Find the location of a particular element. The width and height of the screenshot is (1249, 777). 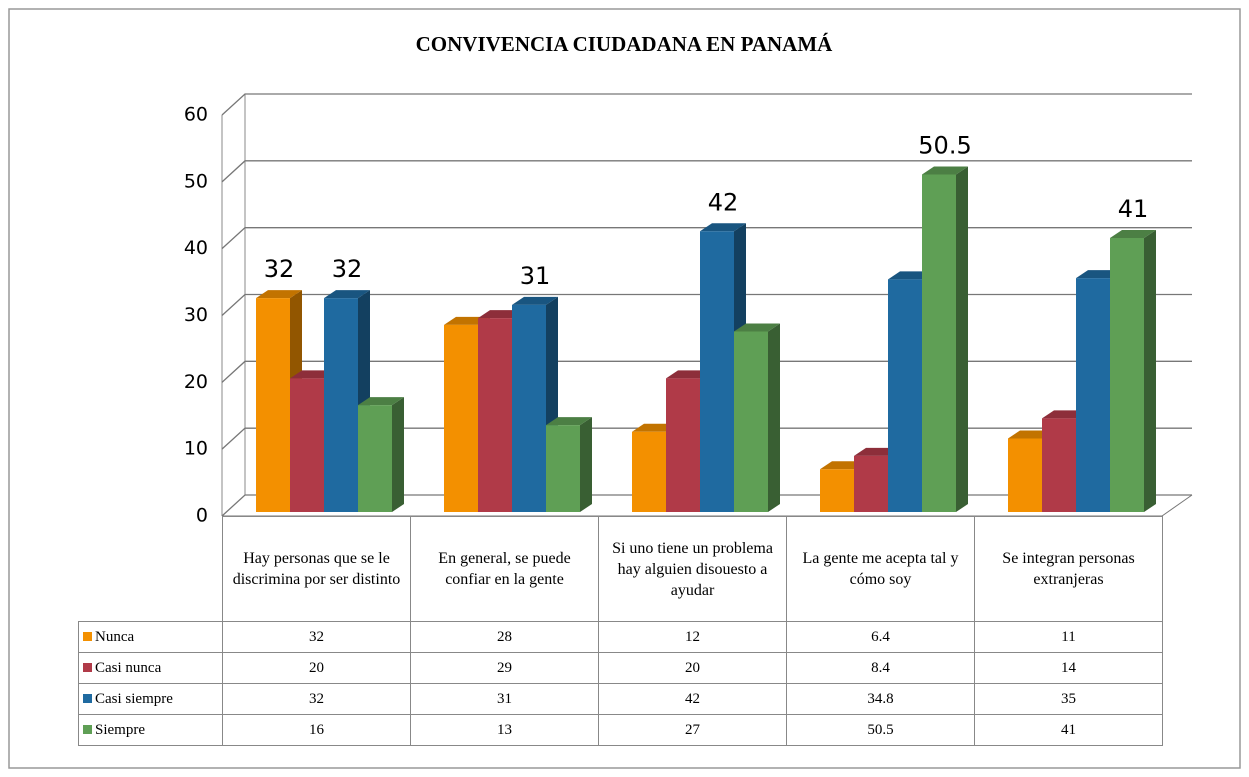

table-value: 29 is located at coordinates (504, 668).